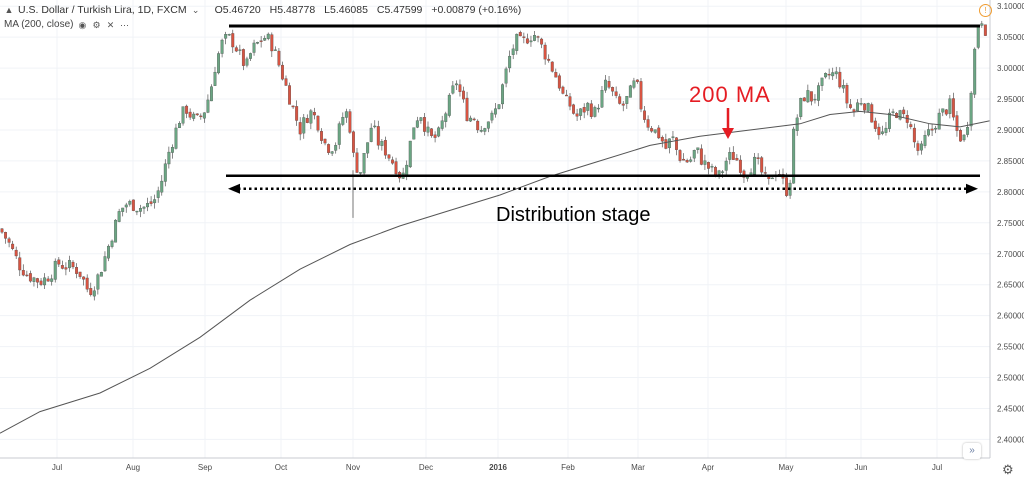 The width and height of the screenshot is (1024, 484). What do you see at coordinates (785, 467) in the screenshot?
I see `time-tick-label: May` at bounding box center [785, 467].